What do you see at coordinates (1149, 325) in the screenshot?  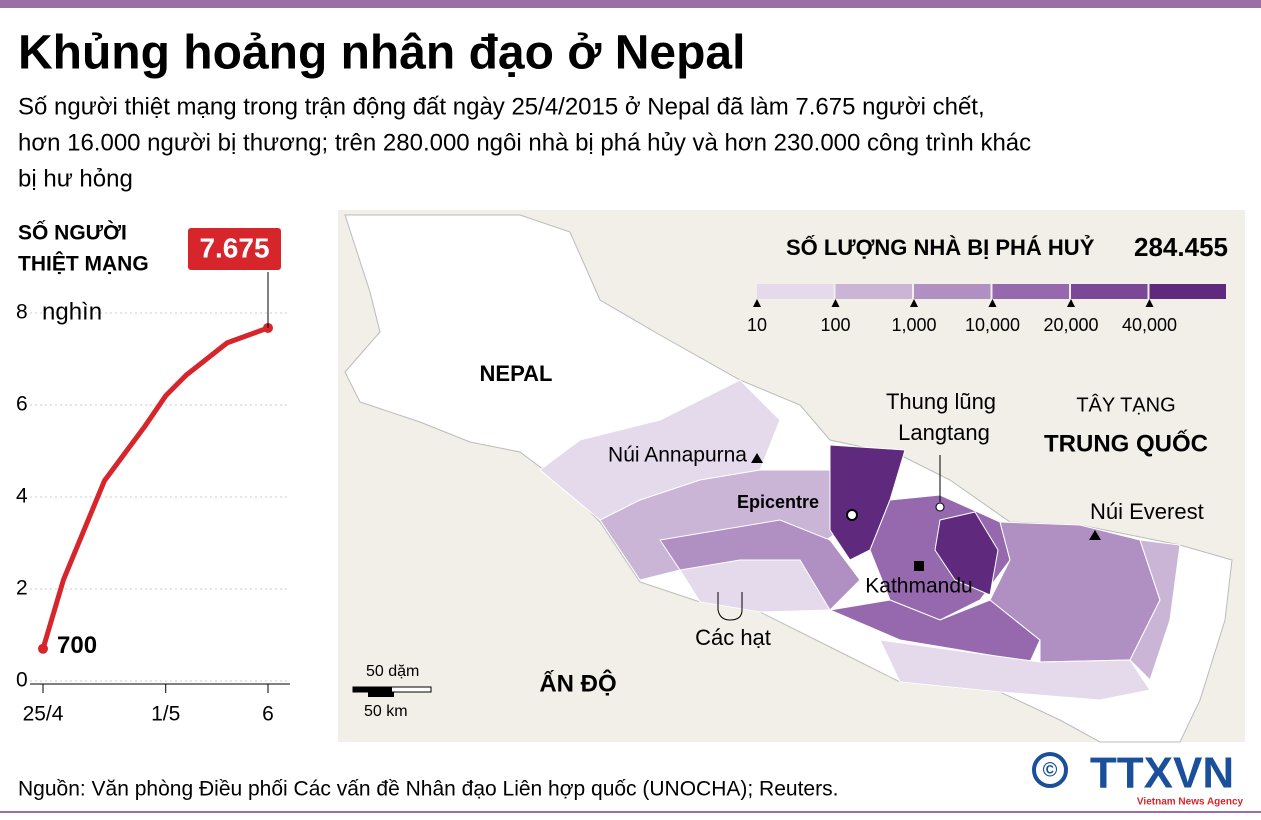 I see `legend-tick-label: 40,000` at bounding box center [1149, 325].